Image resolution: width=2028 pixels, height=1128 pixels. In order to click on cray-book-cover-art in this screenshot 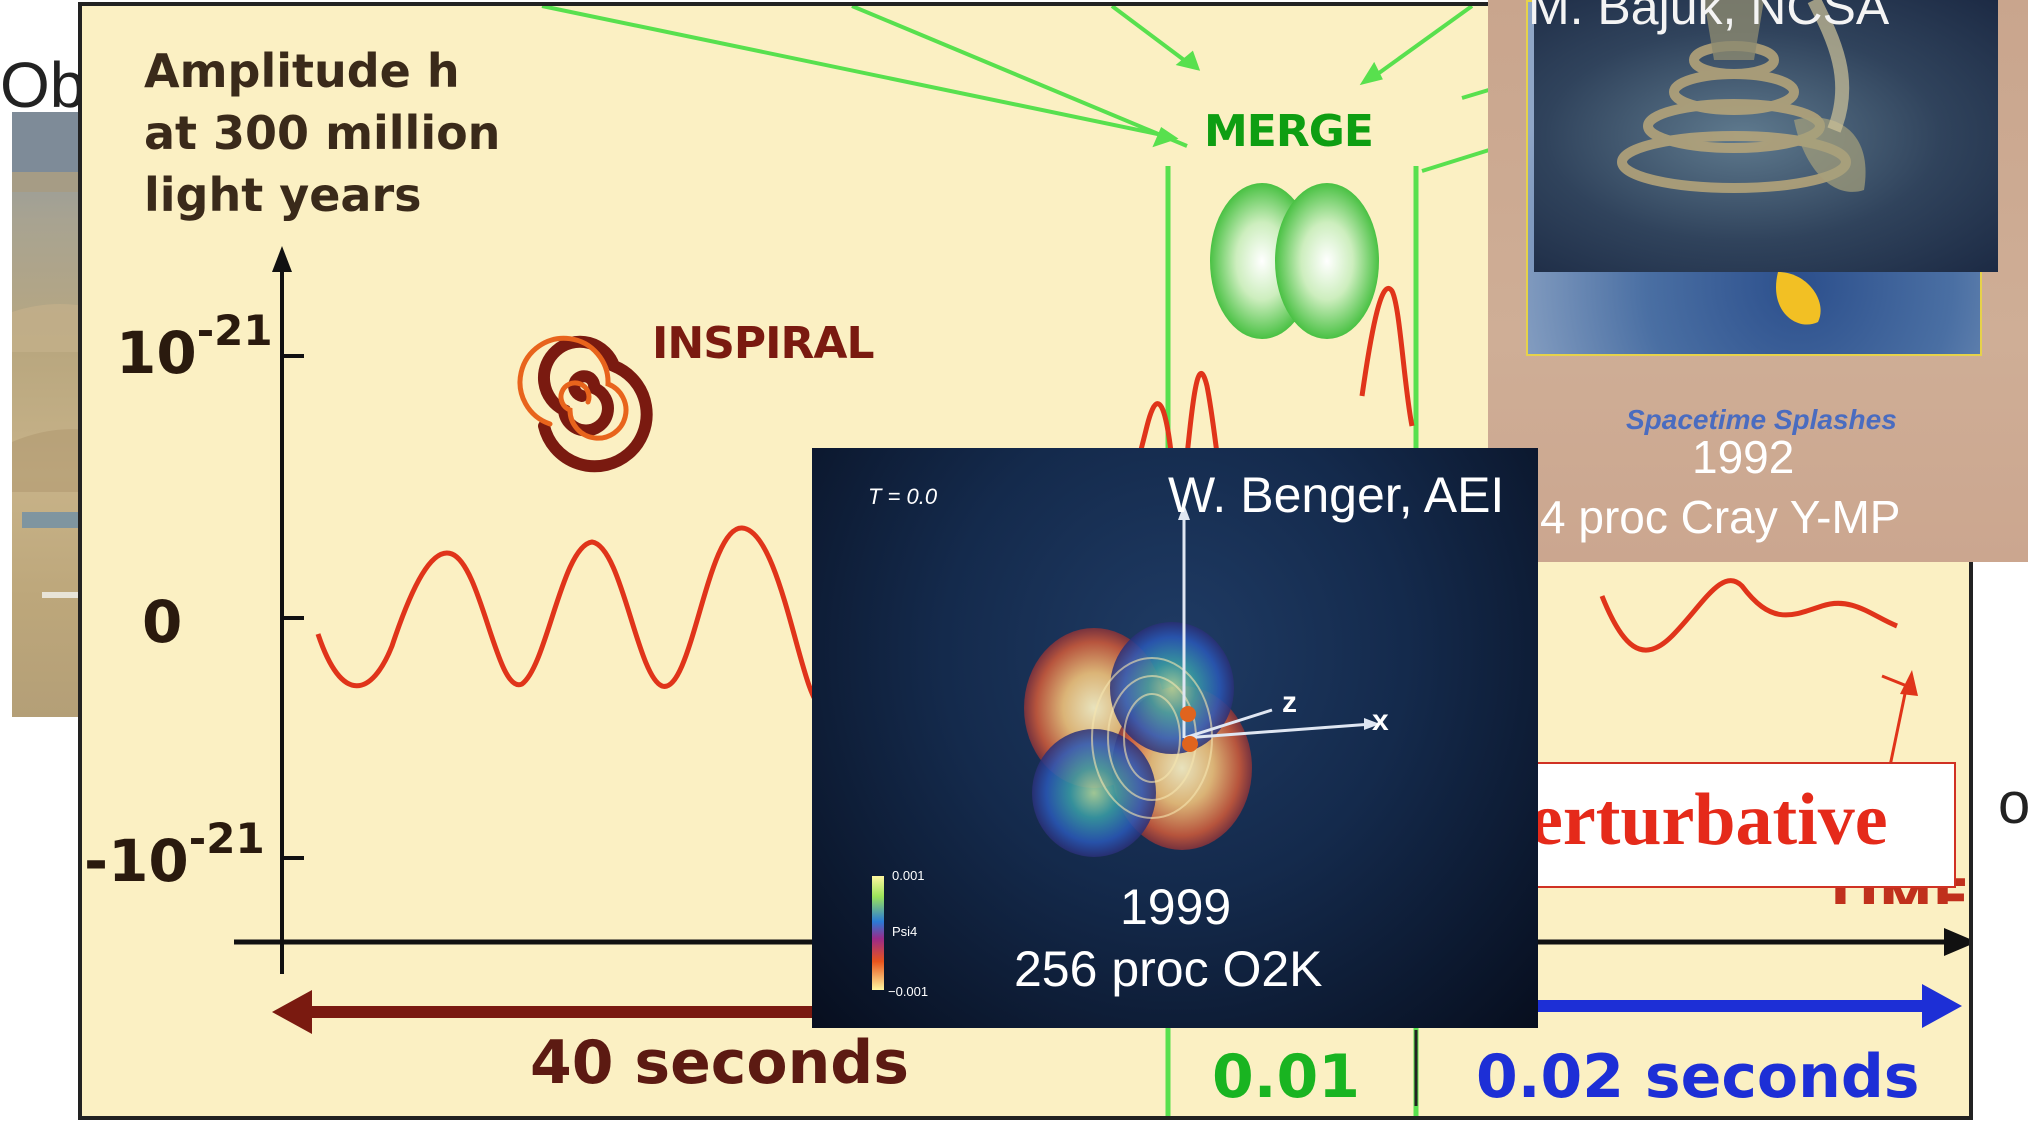, I will do `click(1798, 298)`.